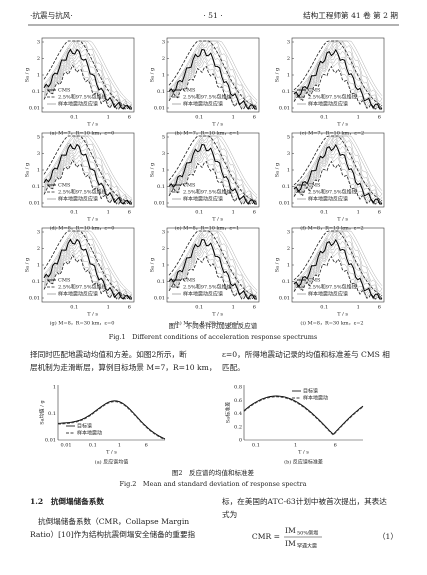 This screenshot has width=427, height=575. I want to click on text: 0.6, so click(238, 401).